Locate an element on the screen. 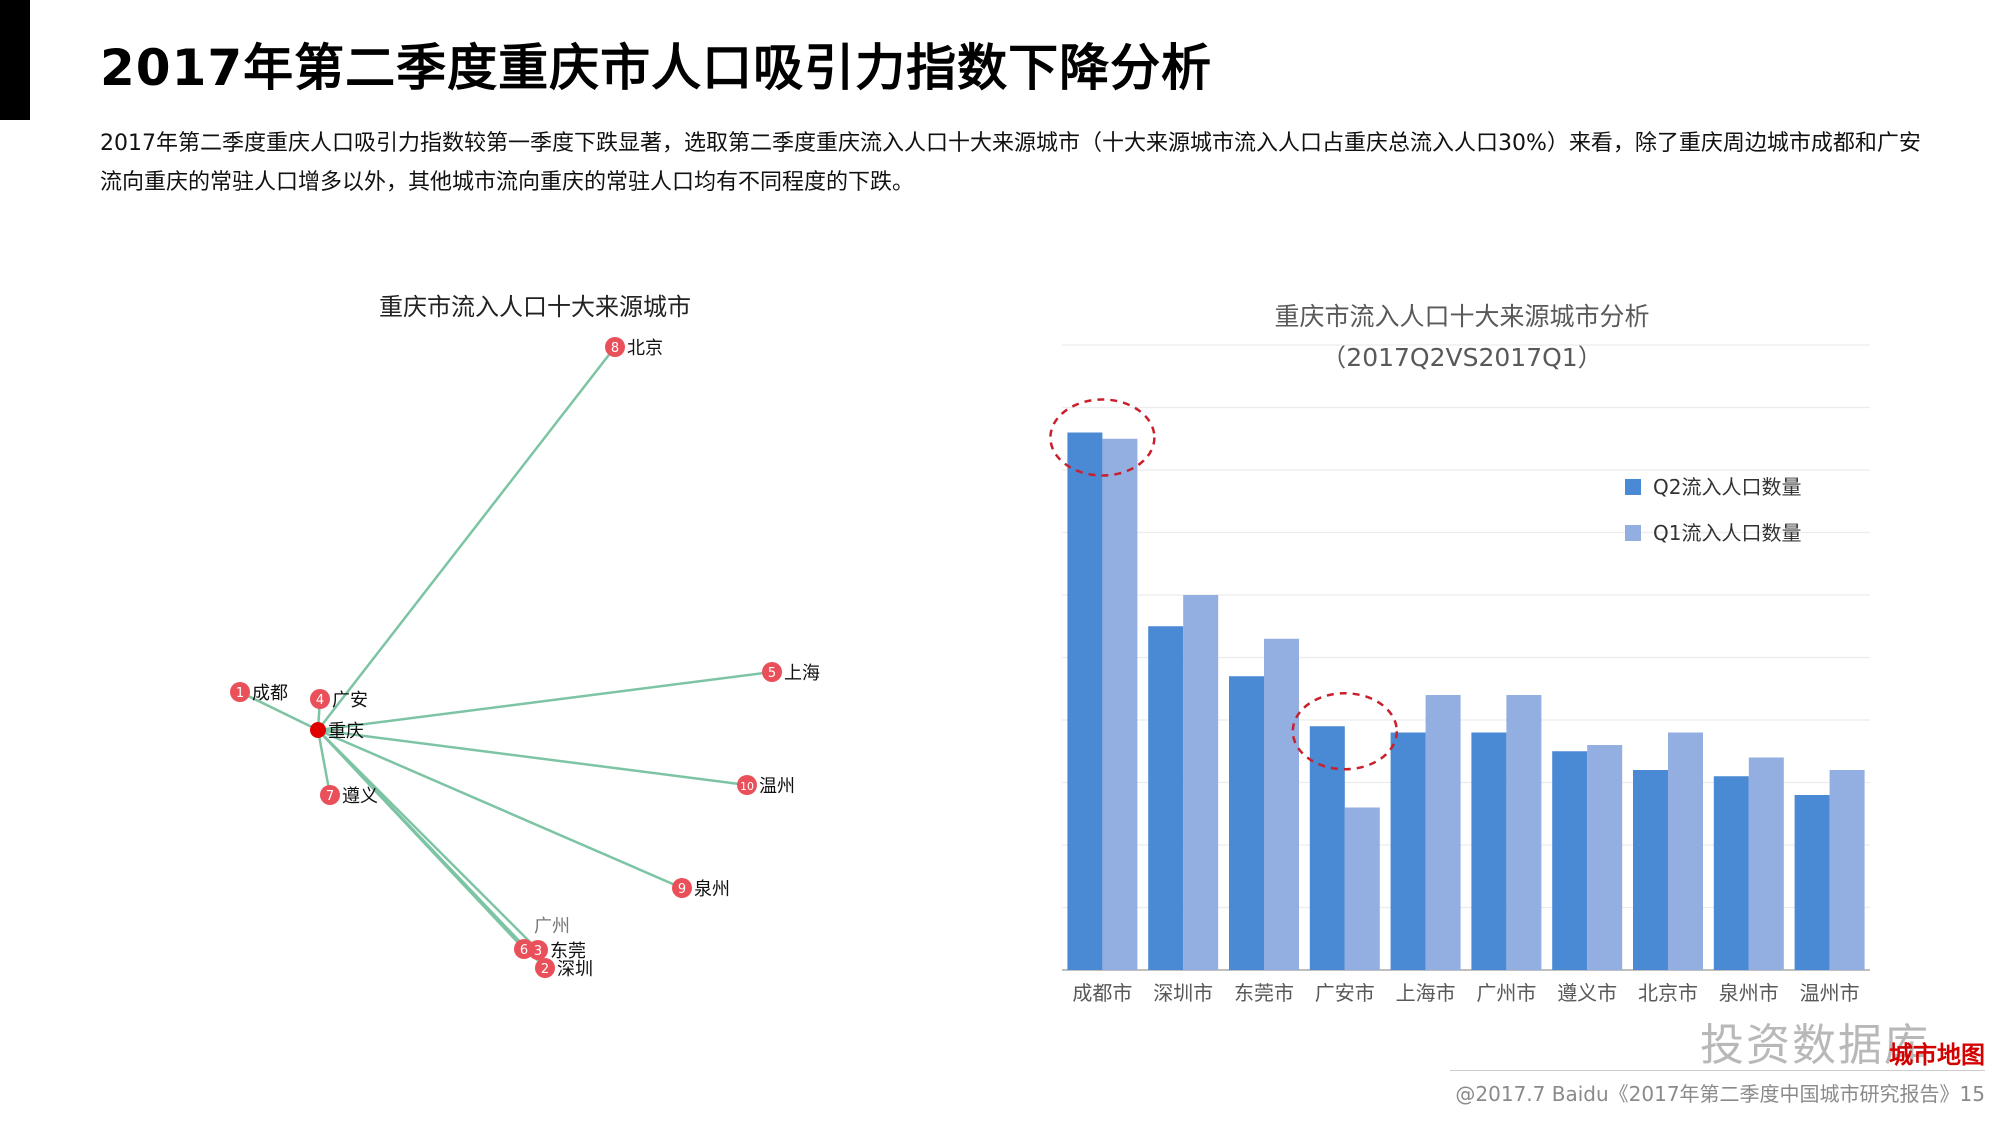 The image size is (2000, 1125). city-node-4: 4 广安 is located at coordinates (339, 700).